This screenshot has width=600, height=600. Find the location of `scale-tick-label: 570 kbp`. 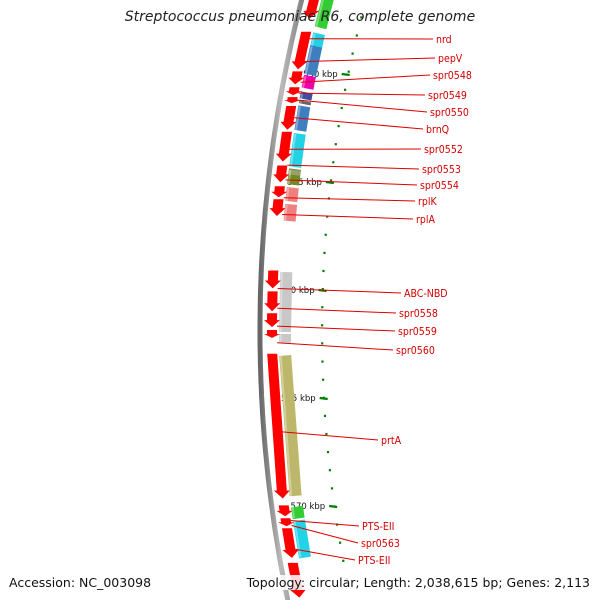

scale-tick-label: 570 kbp is located at coordinates (308, 507).